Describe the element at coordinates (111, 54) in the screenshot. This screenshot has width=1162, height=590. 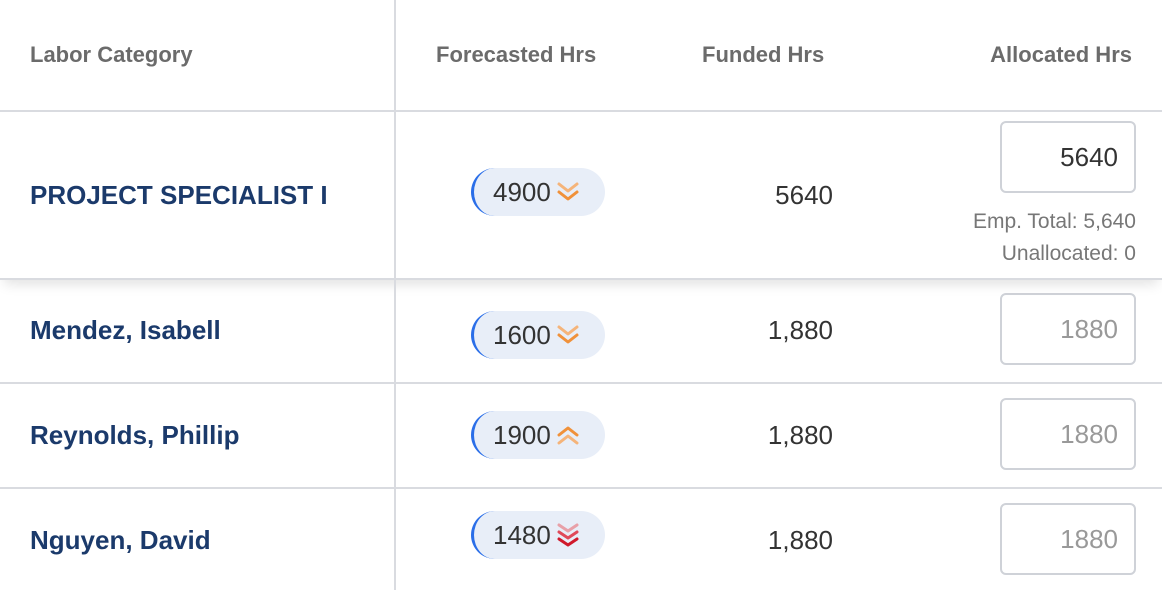
I see `header-labor-category: Labor Category` at that location.